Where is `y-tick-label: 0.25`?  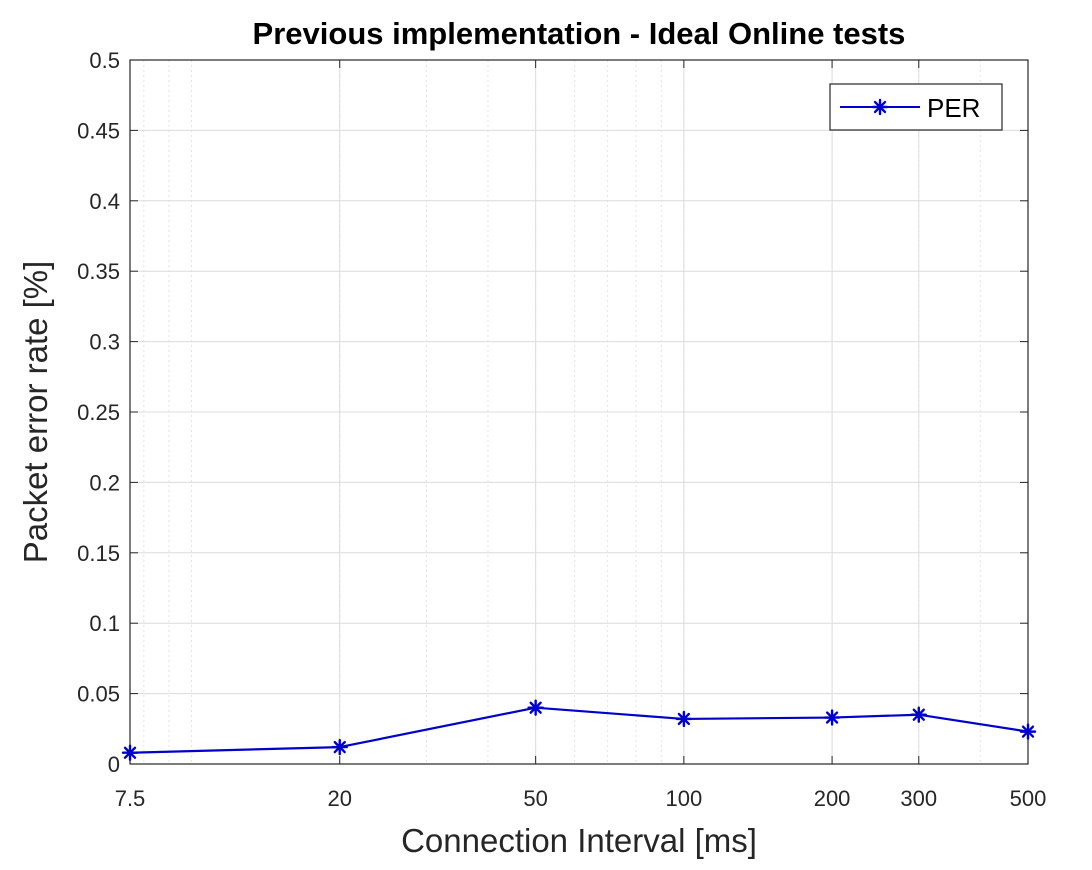 y-tick-label: 0.25 is located at coordinates (98, 412).